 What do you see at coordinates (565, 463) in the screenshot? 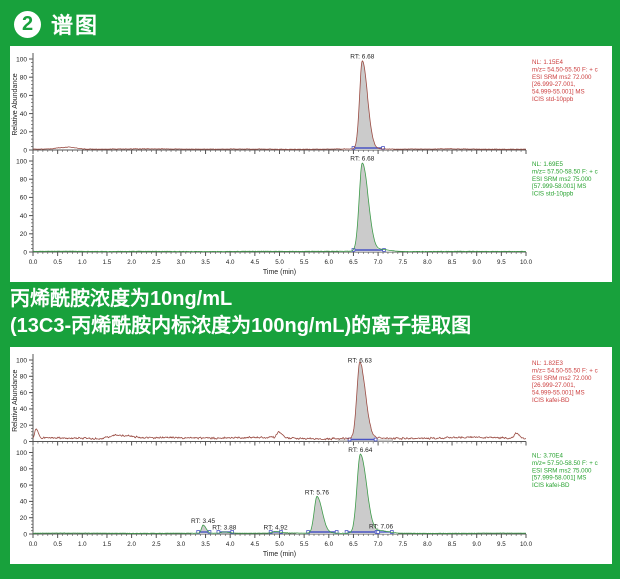
I see `scan-annotation-line: m/z= 57.50-58.50 F: + c` at bounding box center [565, 463].